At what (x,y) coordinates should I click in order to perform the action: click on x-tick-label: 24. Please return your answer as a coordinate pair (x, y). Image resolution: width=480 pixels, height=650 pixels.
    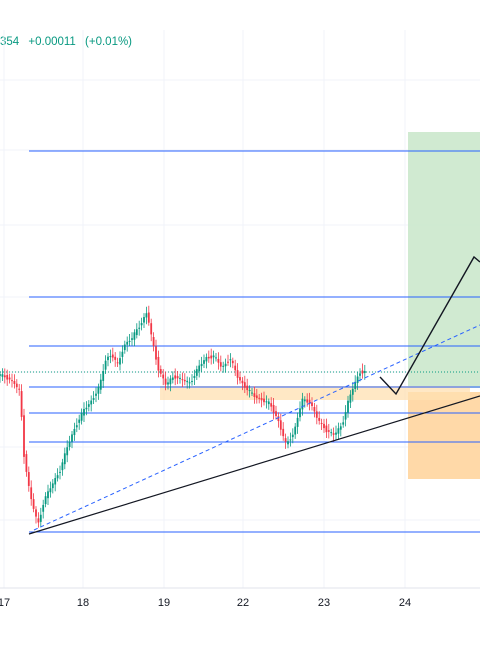
    Looking at the image, I should click on (405, 603).